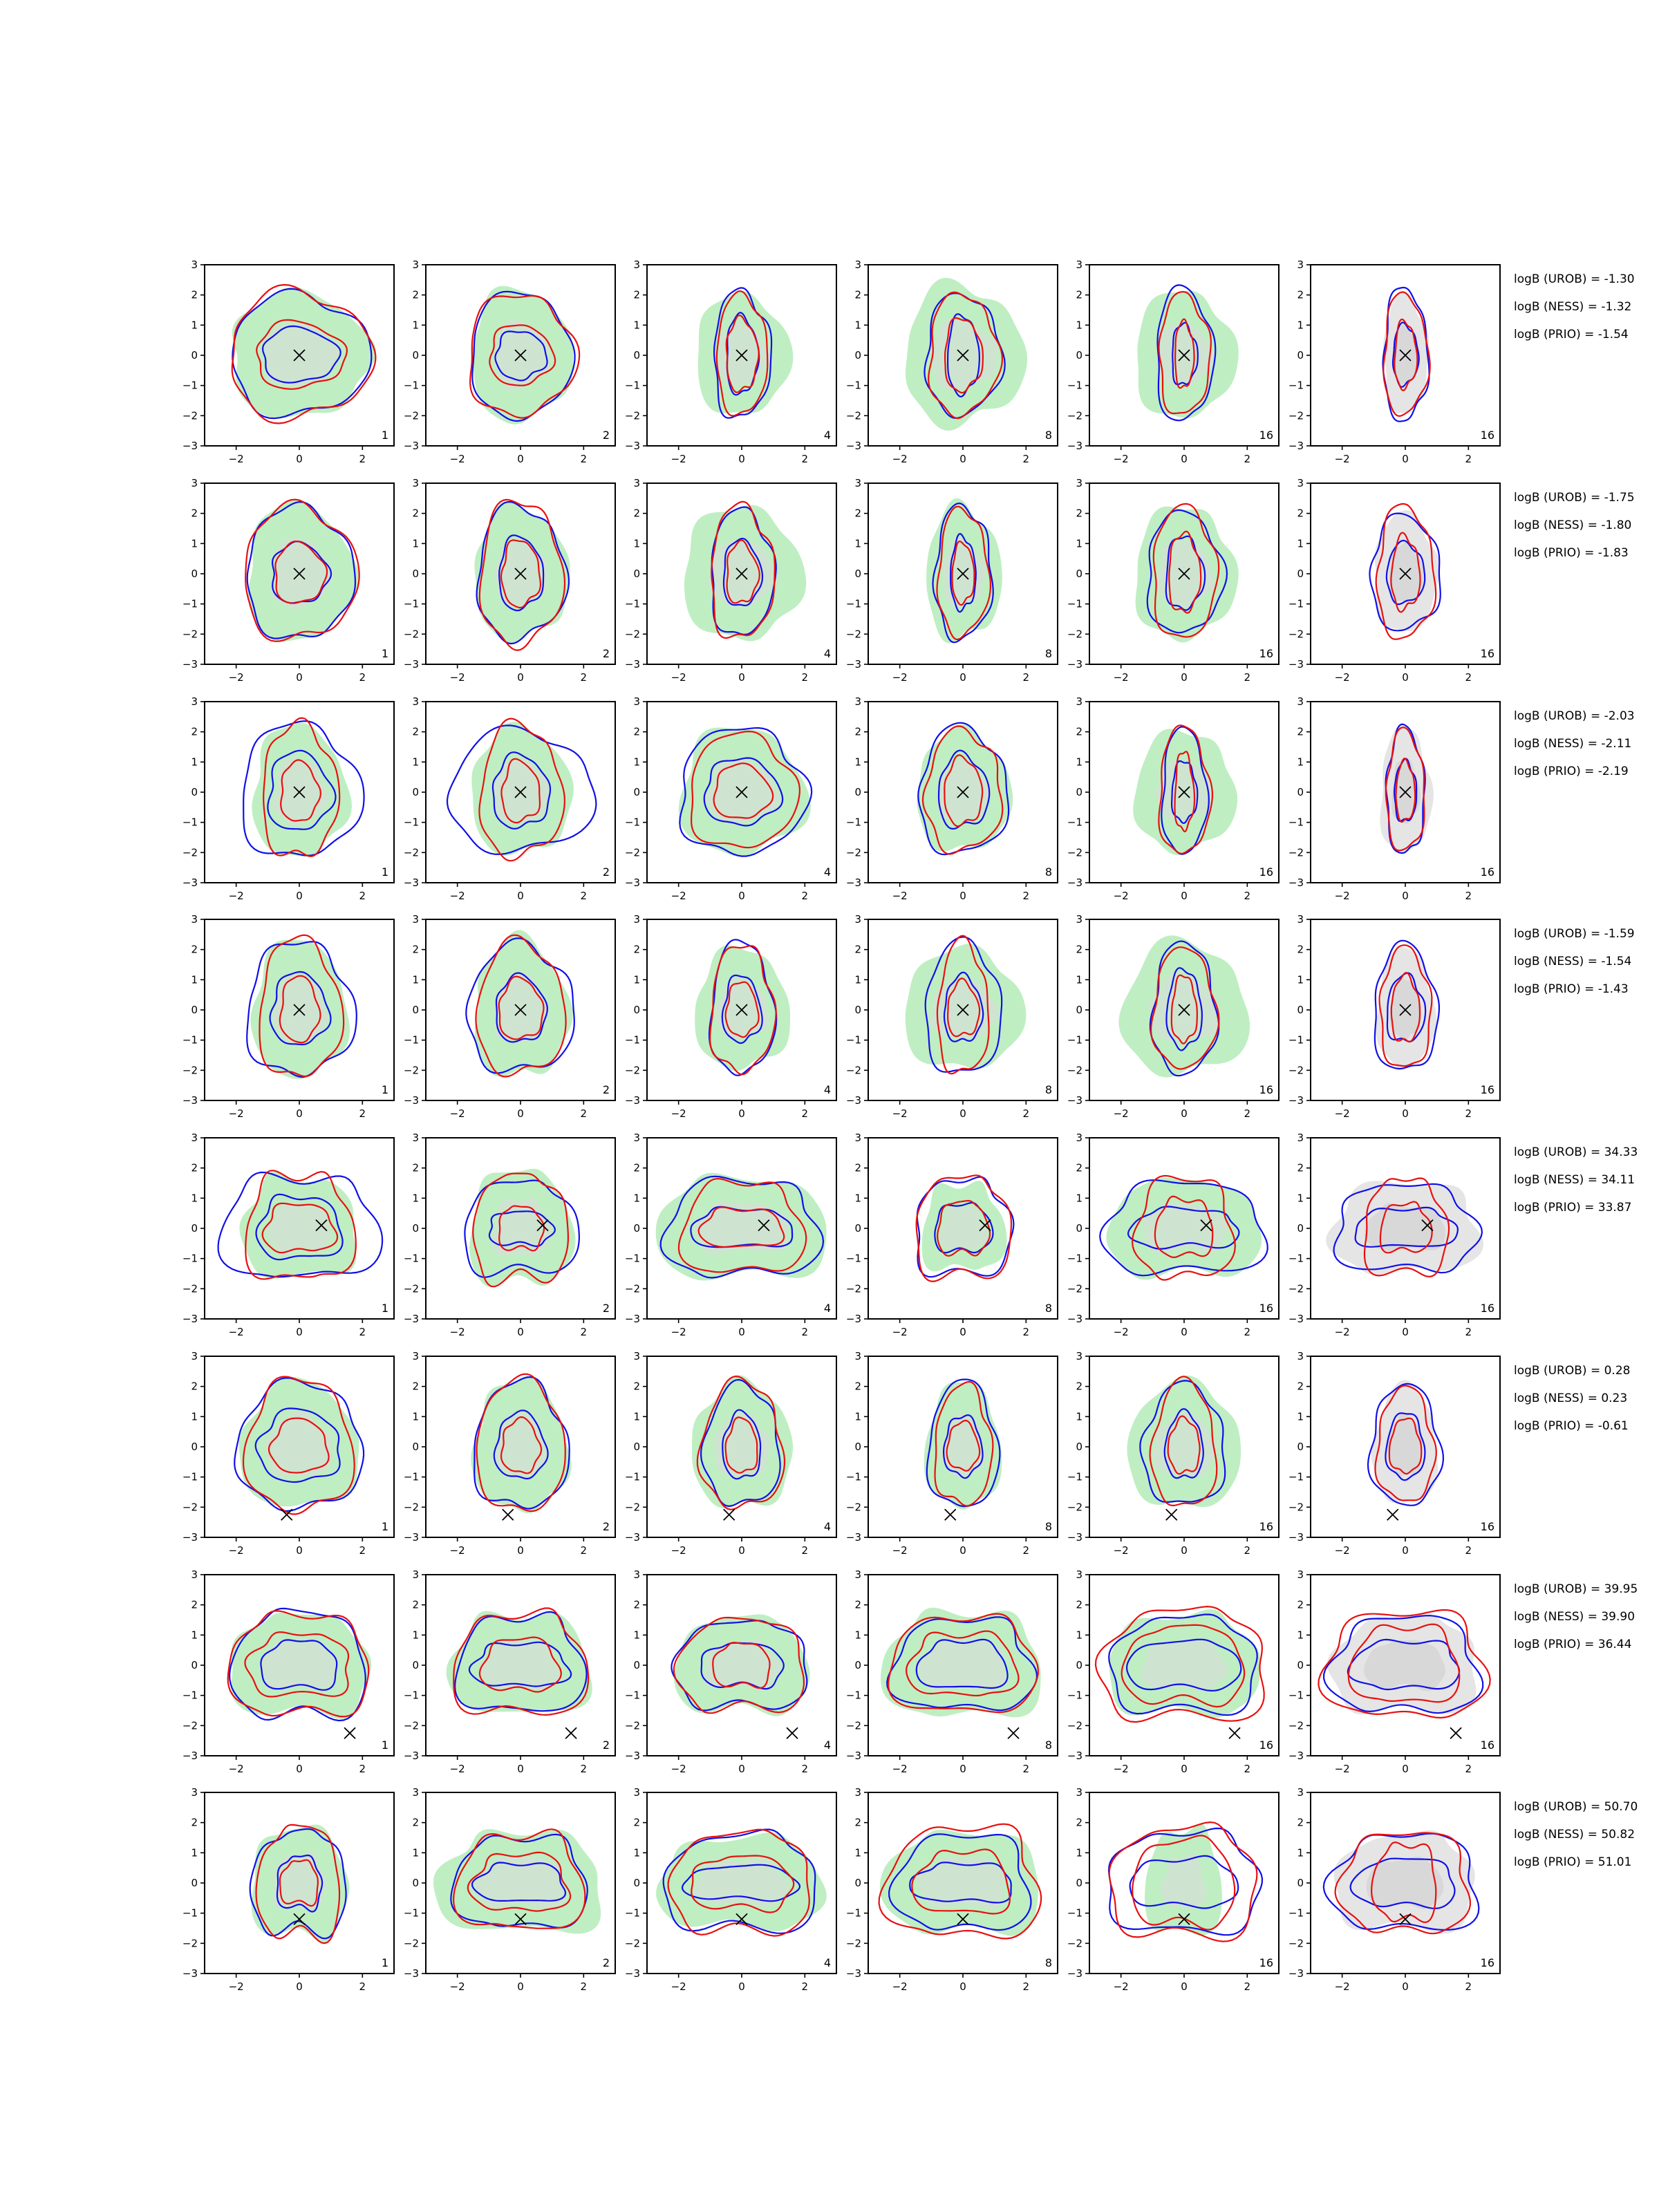 This screenshot has height=2212, width=1659. What do you see at coordinates (1173, 362) in the screenshot?
I see `subplot-r1-c5: 3 2 1 0 −1 −2 −3 −2 0 2 16` at bounding box center [1173, 362].